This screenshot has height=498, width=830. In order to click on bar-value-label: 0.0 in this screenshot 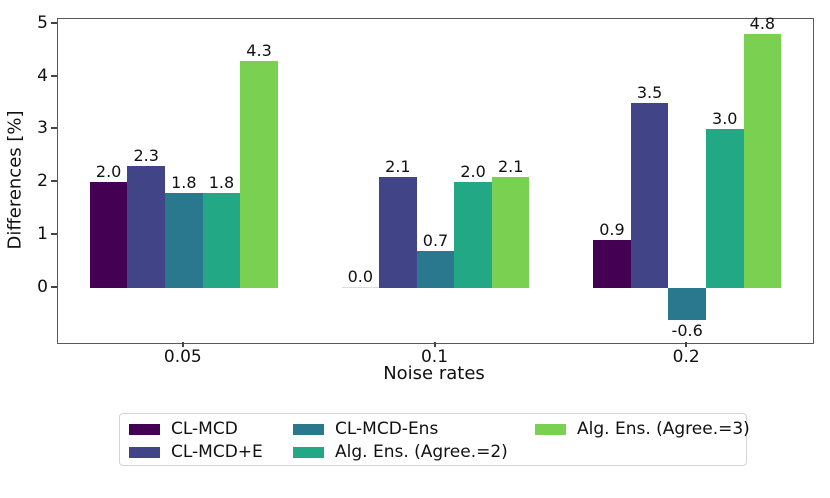, I will do `click(360, 277)`.